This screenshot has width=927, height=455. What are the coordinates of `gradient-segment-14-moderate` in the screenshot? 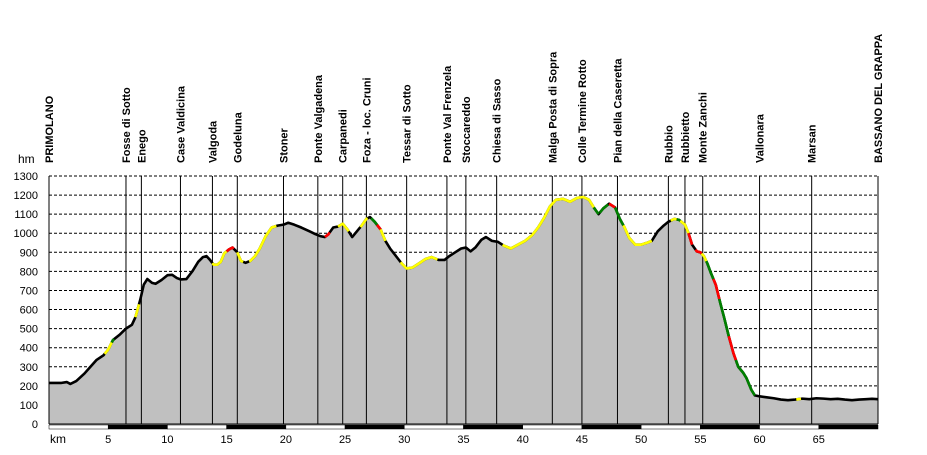 It's located at (548, 222).